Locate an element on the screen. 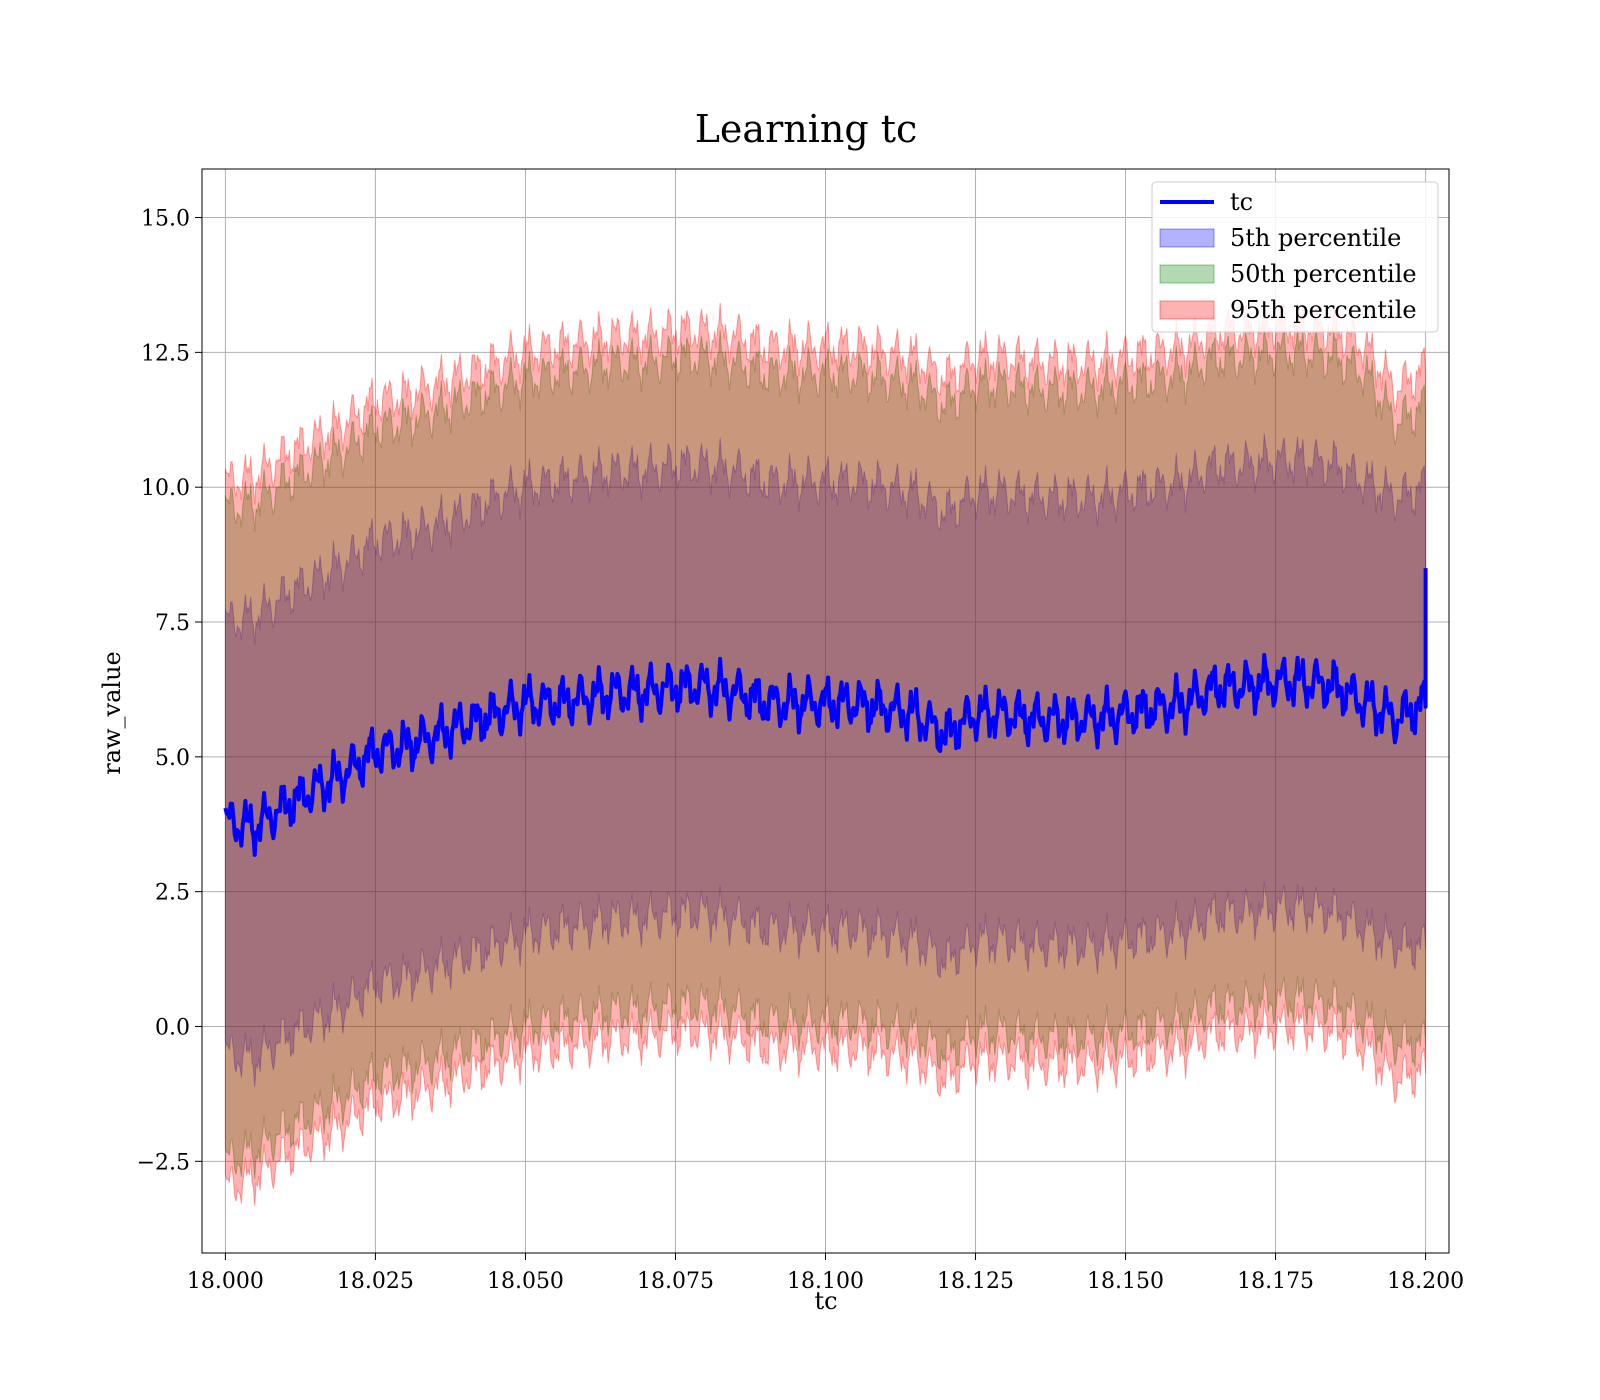 This screenshot has width=1600, height=1400. x-tick-label: 18.150 is located at coordinates (1125, 1281).